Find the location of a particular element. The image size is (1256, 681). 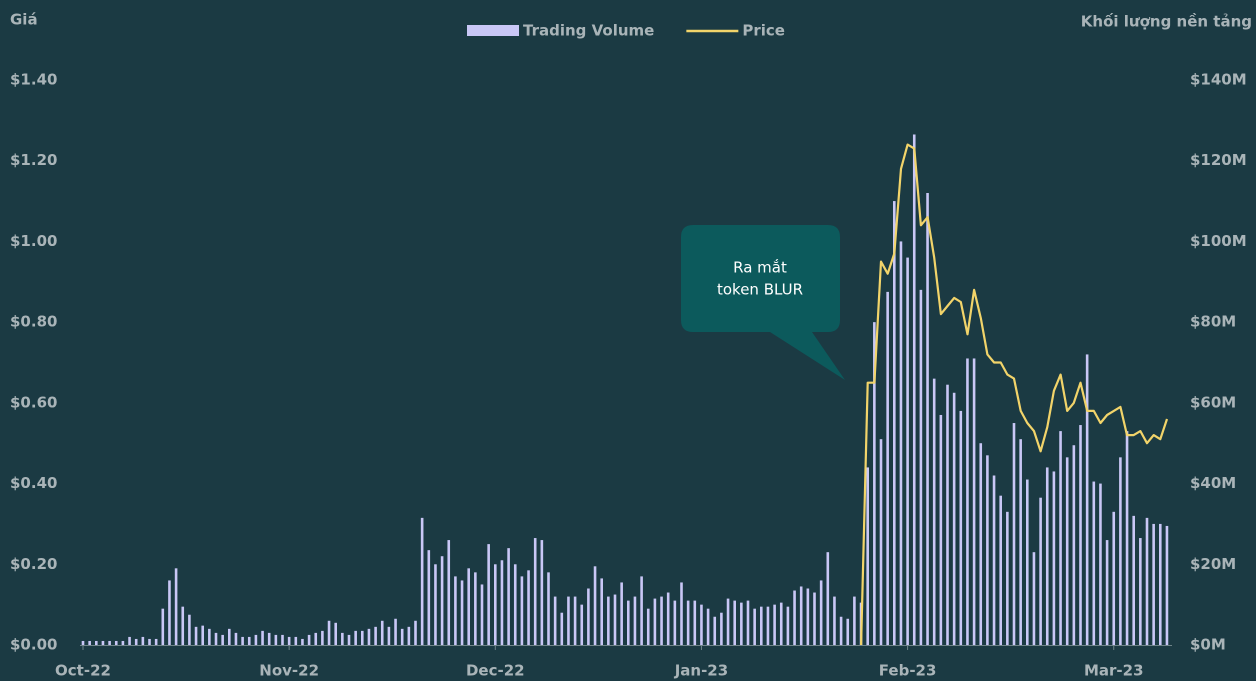

y2-tick-label: $0M is located at coordinates (1208, 645).